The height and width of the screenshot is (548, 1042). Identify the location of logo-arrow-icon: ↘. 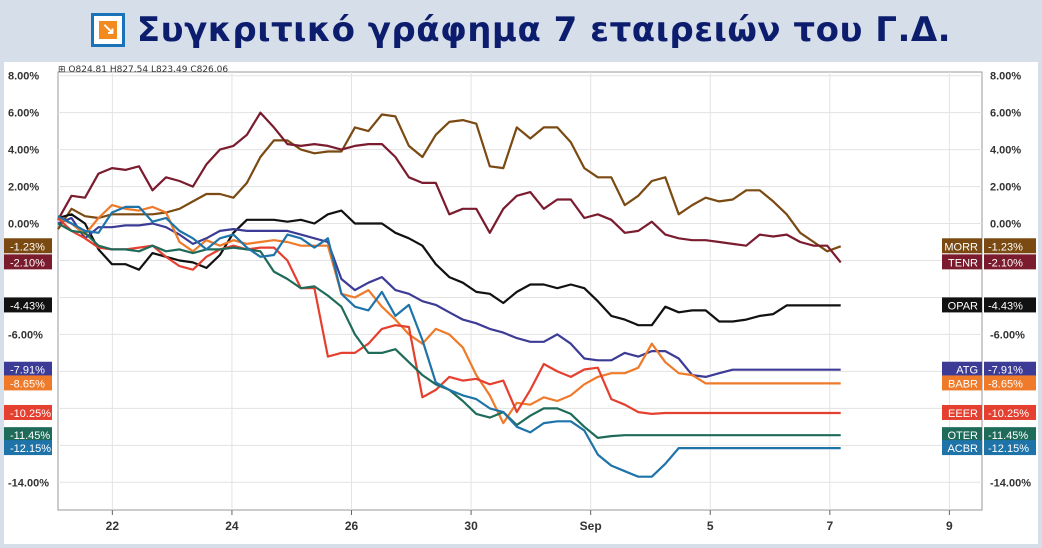
(107, 30).